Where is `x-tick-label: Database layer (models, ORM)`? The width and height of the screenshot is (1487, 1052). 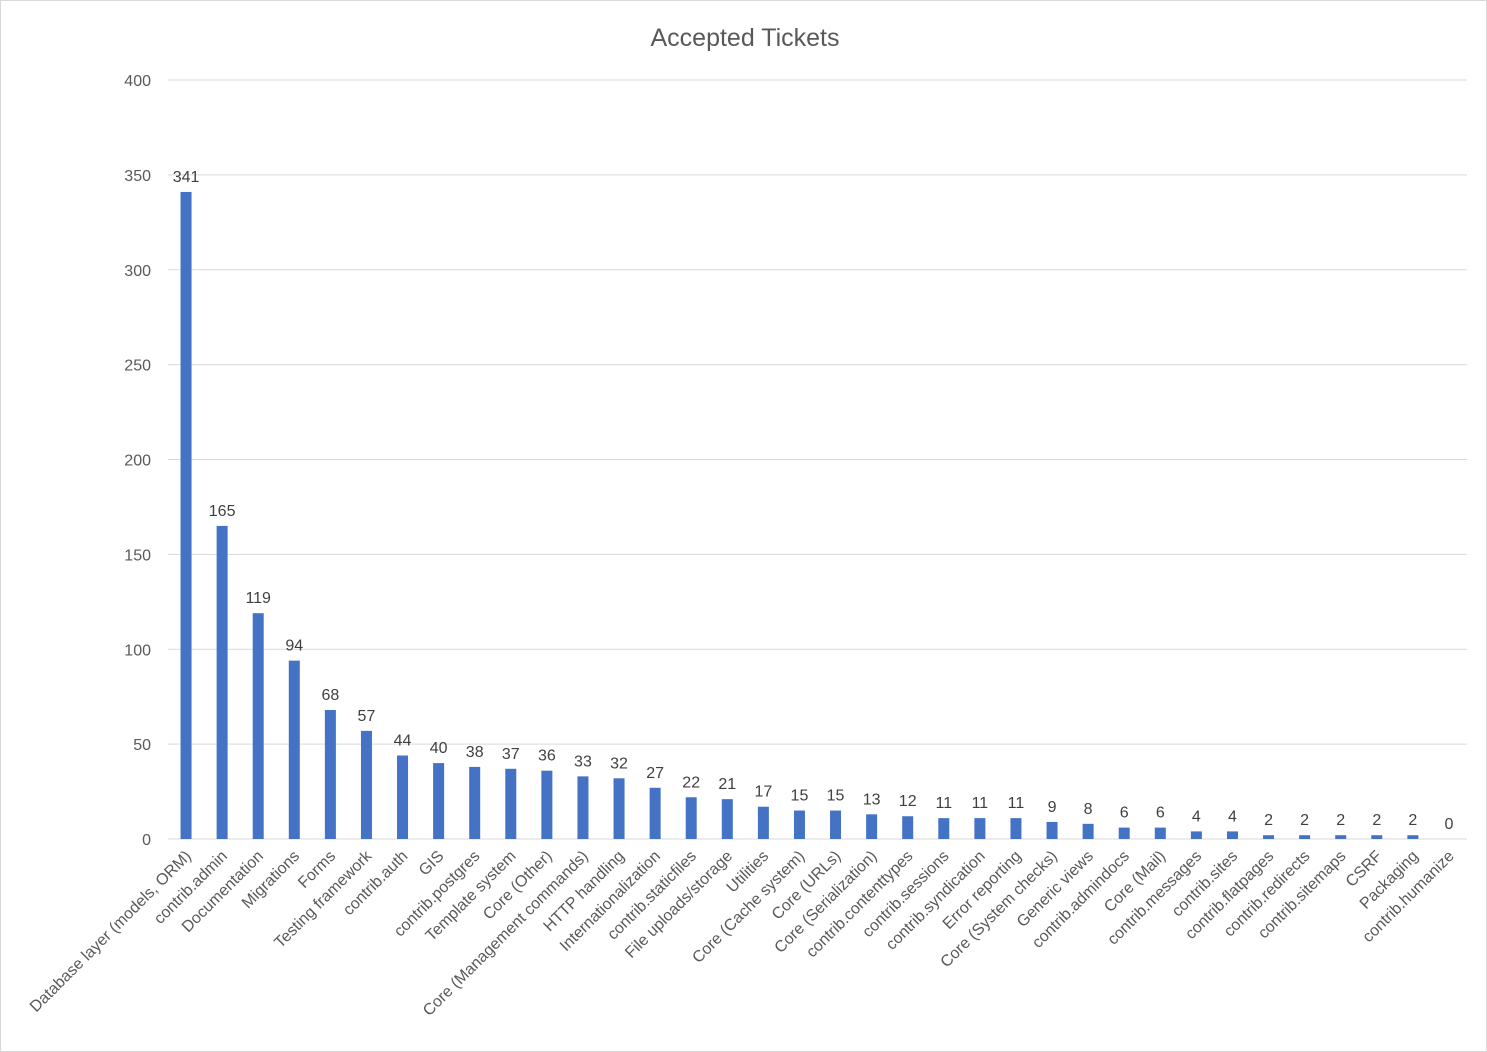
x-tick-label: Database layer (models, ORM) is located at coordinates (111, 932).